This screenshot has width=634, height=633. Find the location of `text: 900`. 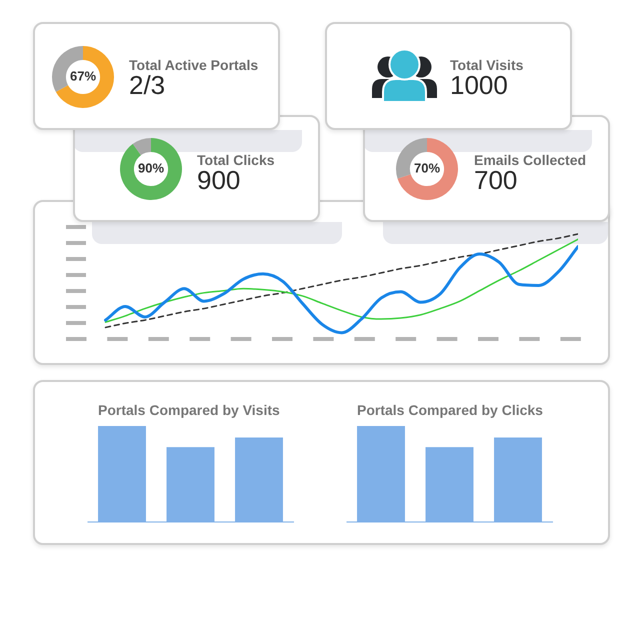

text: 900 is located at coordinates (218, 180).